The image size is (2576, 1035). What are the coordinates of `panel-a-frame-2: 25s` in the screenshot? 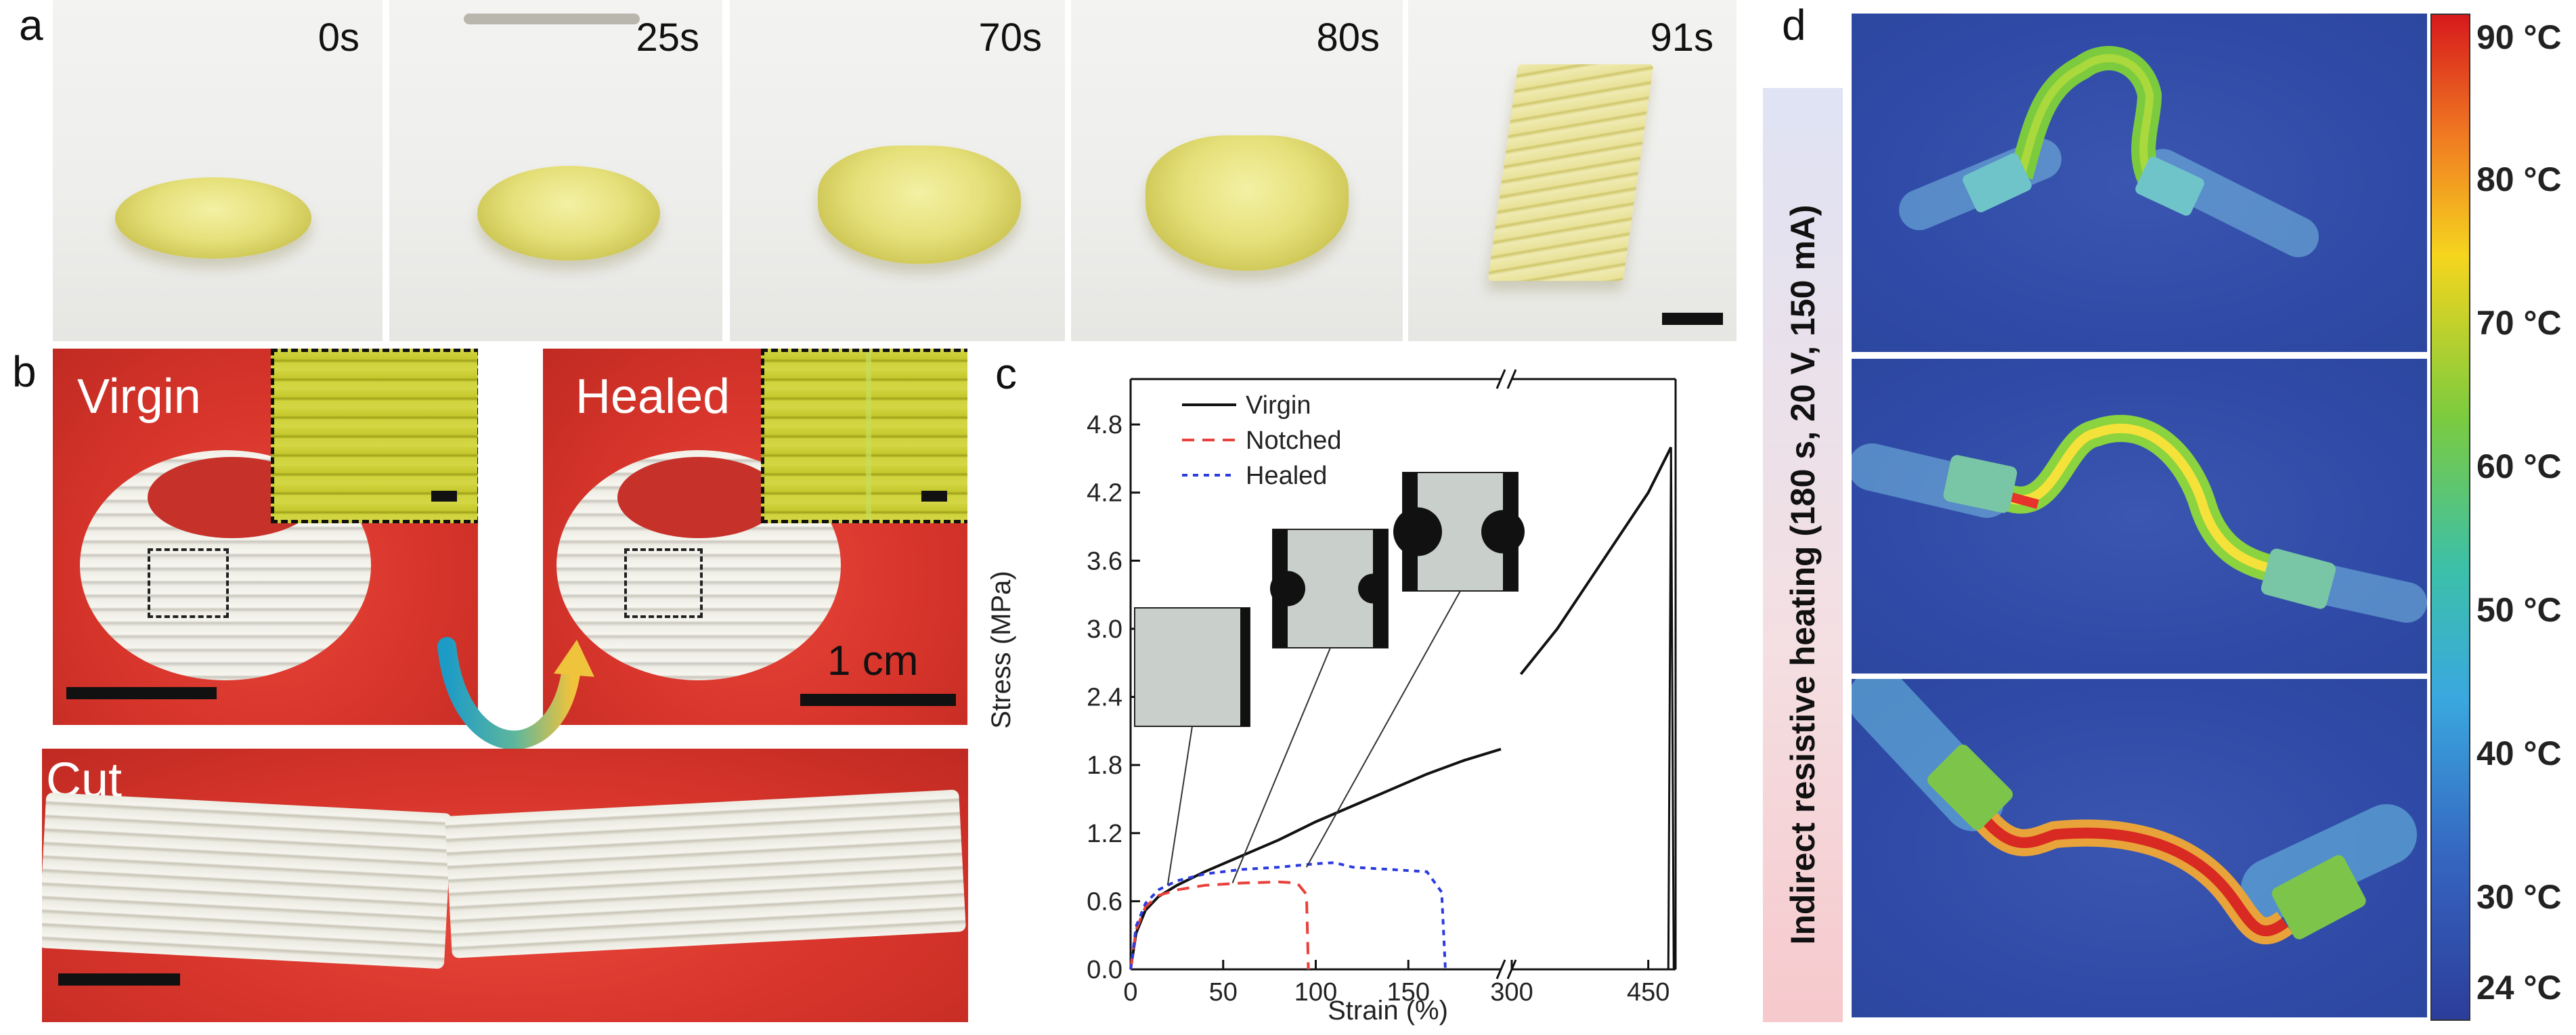 It's located at (555, 170).